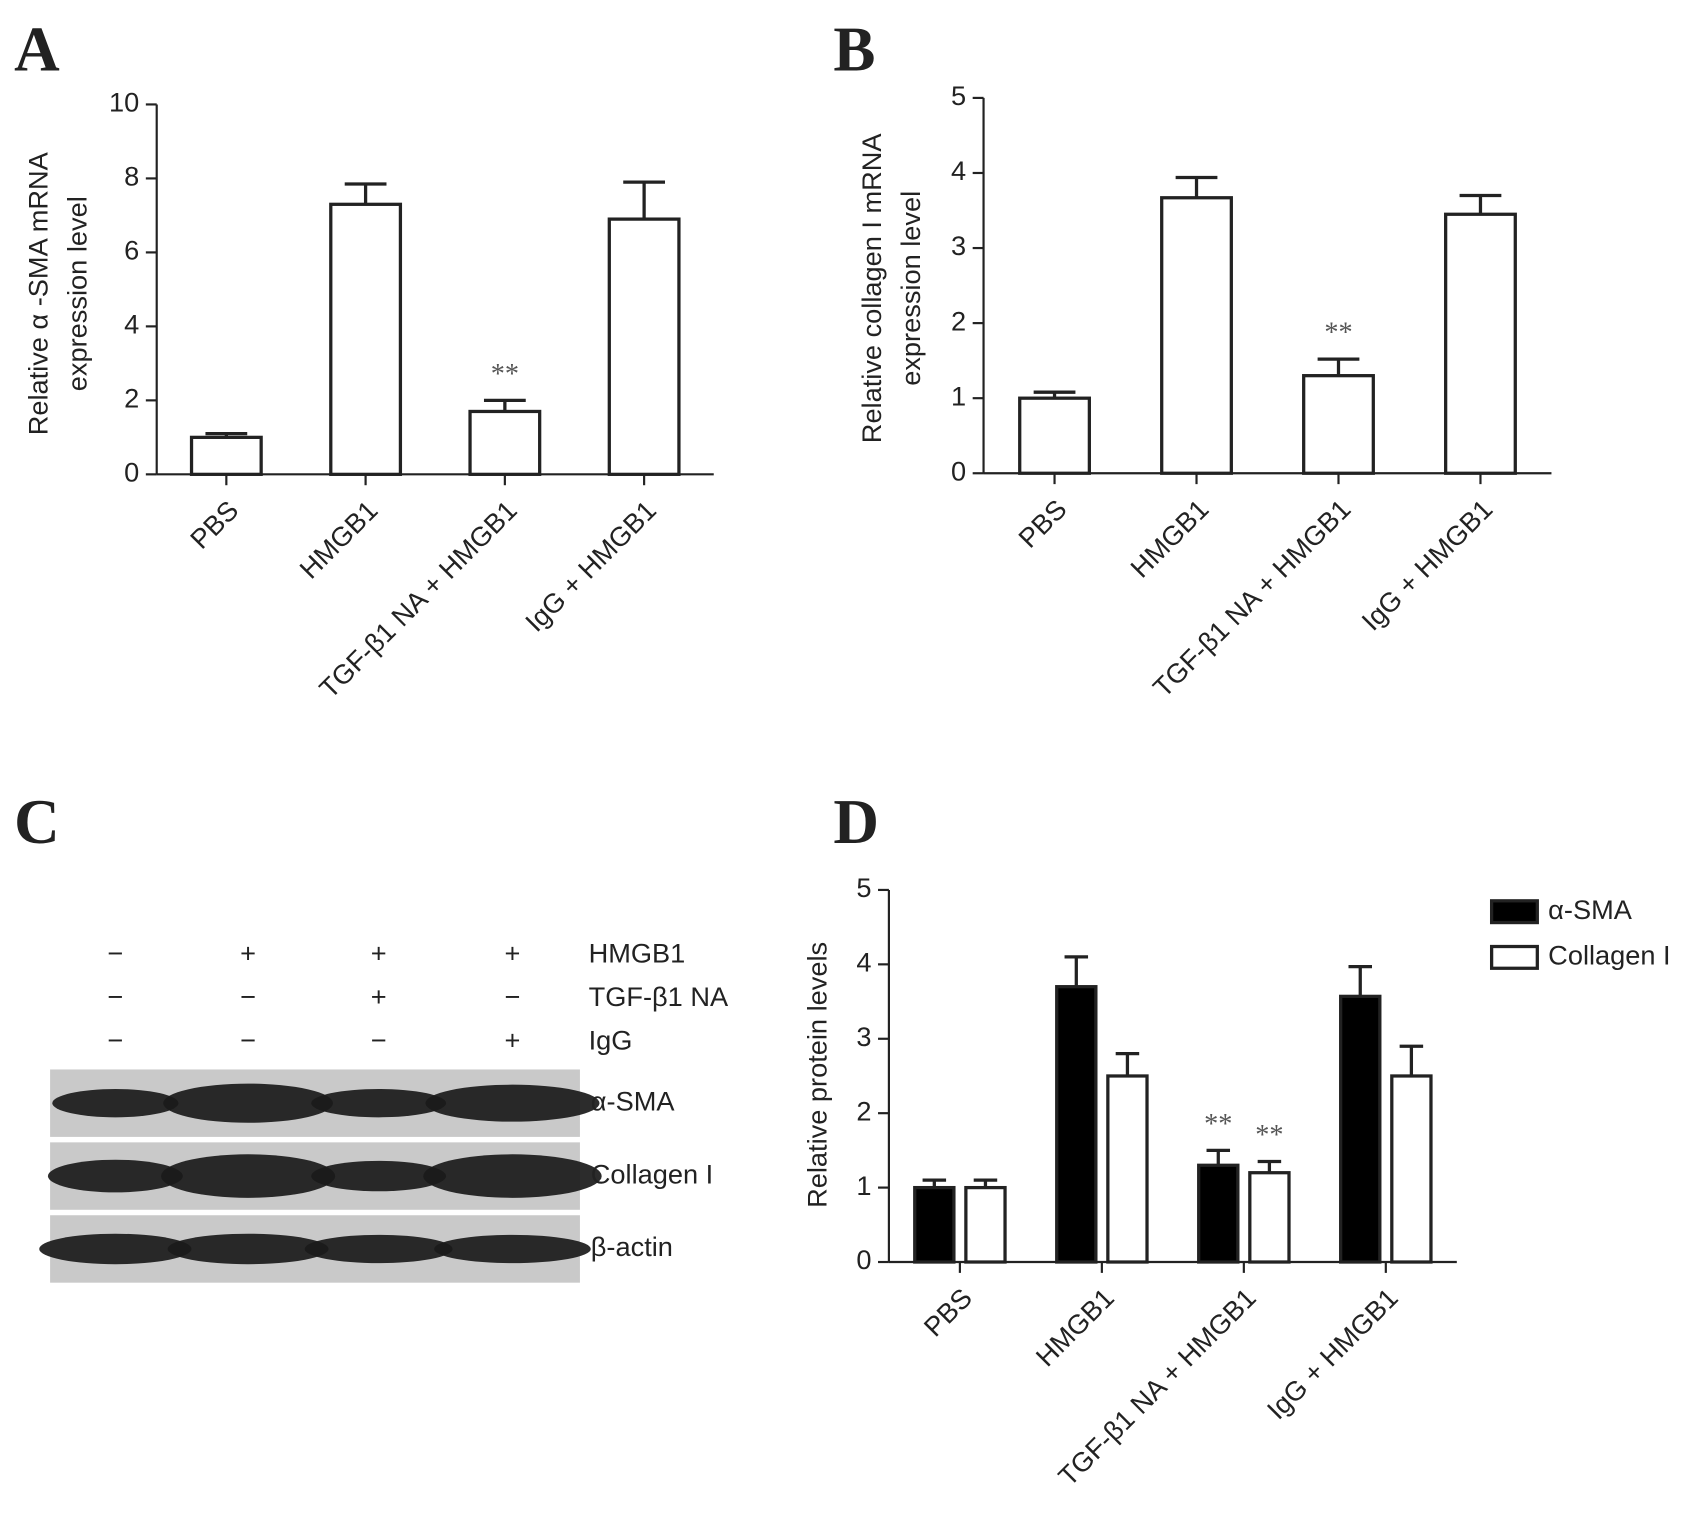  What do you see at coordinates (854, 50) in the screenshot?
I see `panel-label: B` at bounding box center [854, 50].